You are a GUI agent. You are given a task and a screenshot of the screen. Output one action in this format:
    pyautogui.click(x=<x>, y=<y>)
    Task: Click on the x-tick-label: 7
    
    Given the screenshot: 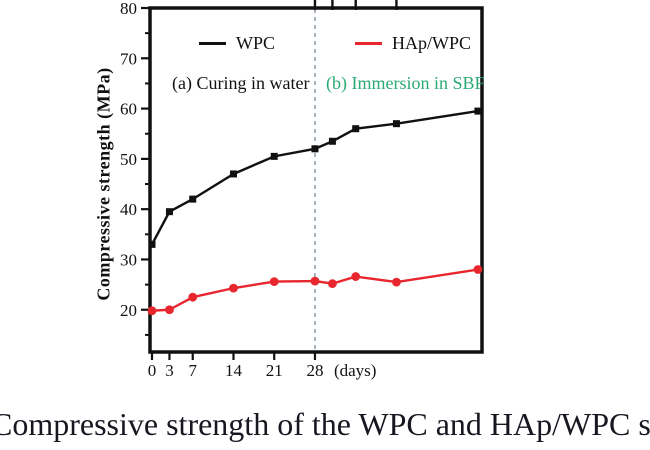 What is the action you would take?
    pyautogui.click(x=192, y=370)
    